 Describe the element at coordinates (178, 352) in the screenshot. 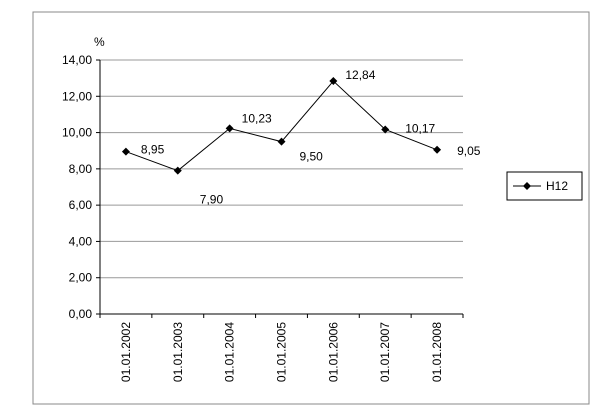

I see `x-tick-label: 01.01.2003` at that location.